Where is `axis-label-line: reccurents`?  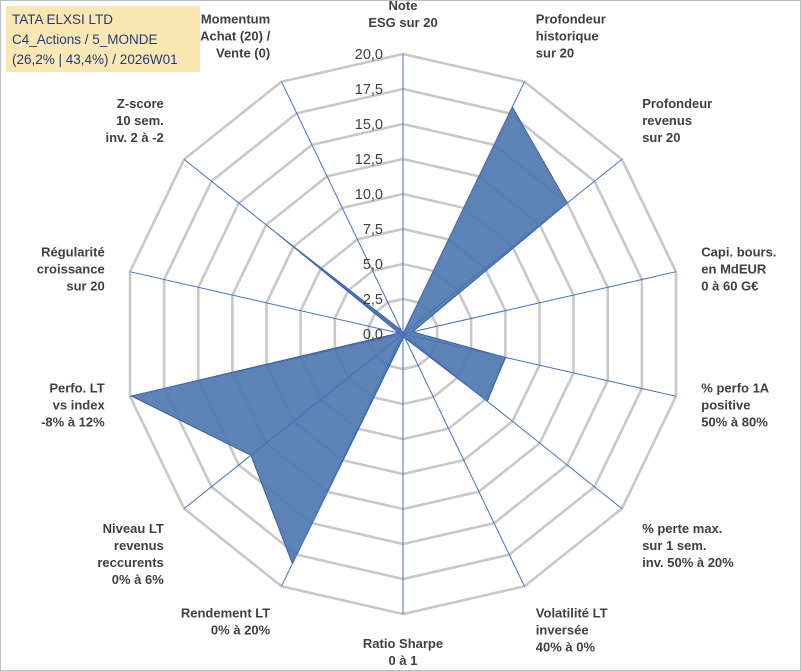
axis-label-line: reccurents is located at coordinates (130, 562).